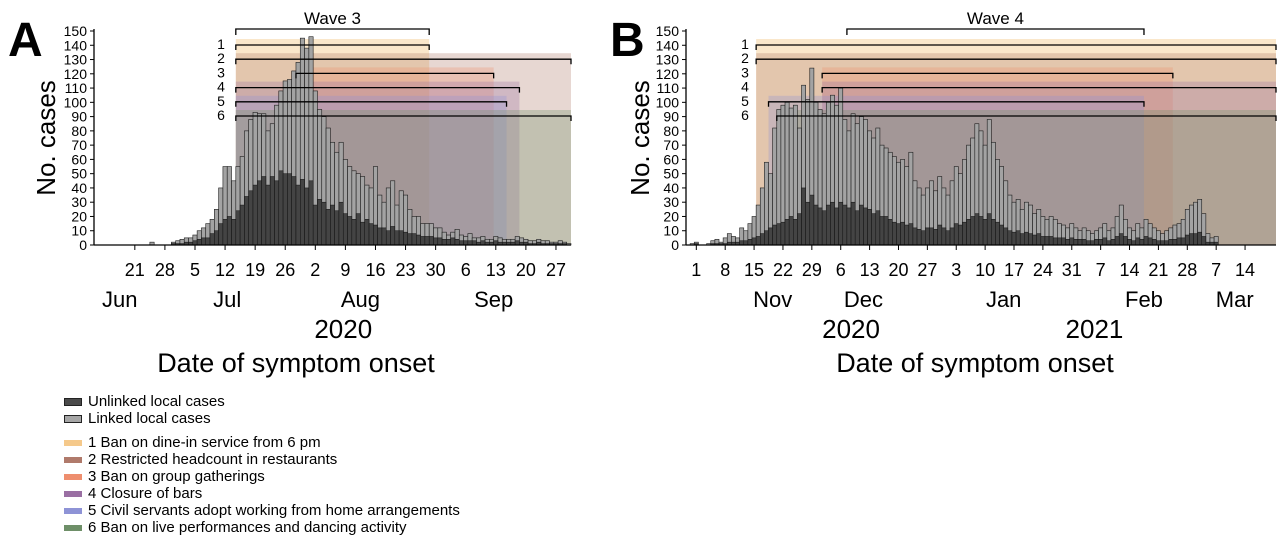 The width and height of the screenshot is (1279, 536). I want to click on y-tick-label: 80, so click(79, 131).